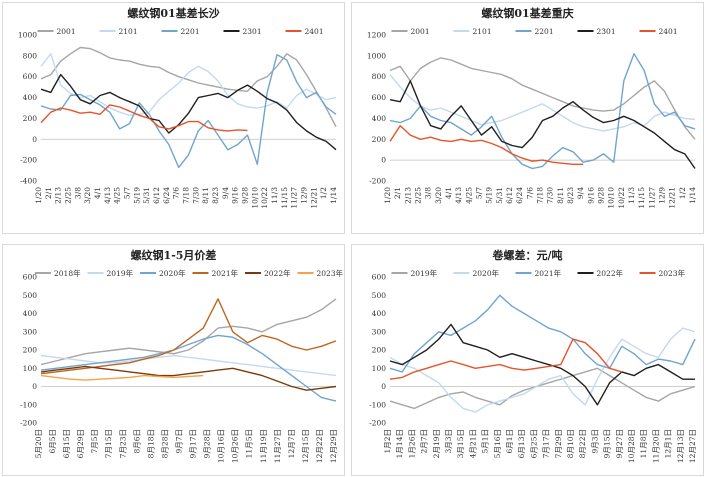 Image resolution: width=707 pixels, height=477 pixels. I want to click on x-tick-label: 3月15日, so click(460, 443).